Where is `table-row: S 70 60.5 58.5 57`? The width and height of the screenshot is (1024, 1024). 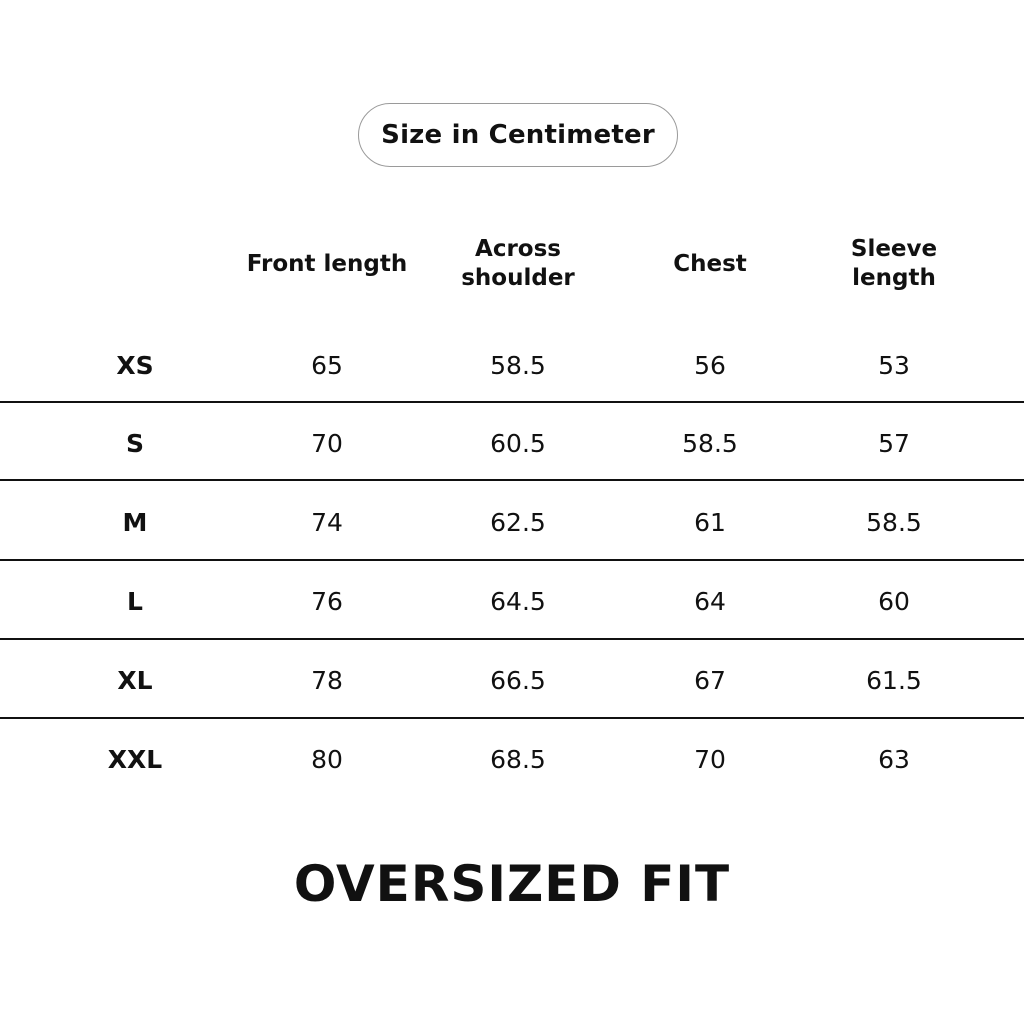
table-row: S 70 60.5 58.5 57 is located at coordinates (512, 443).